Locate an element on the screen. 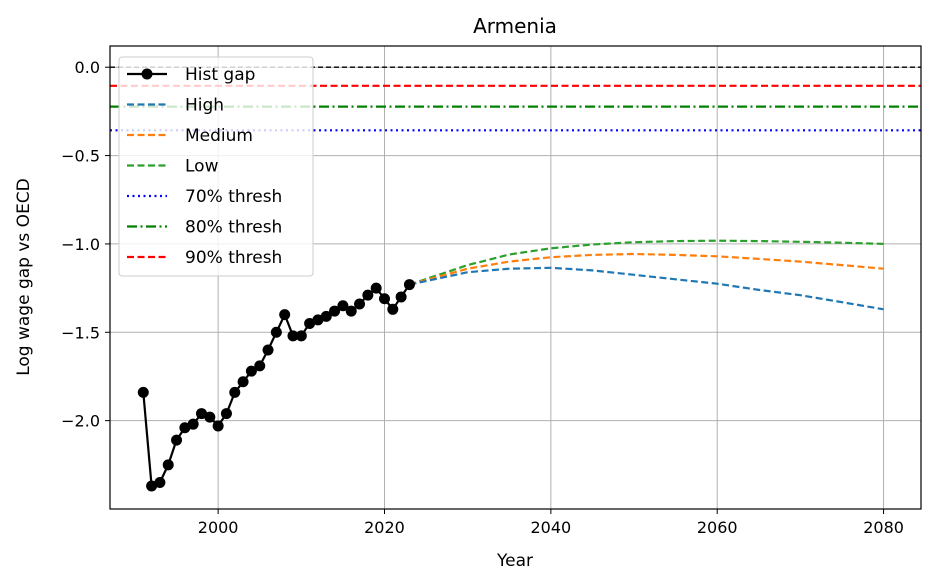 The width and height of the screenshot is (937, 586). legend-label-high: High is located at coordinates (204, 106).